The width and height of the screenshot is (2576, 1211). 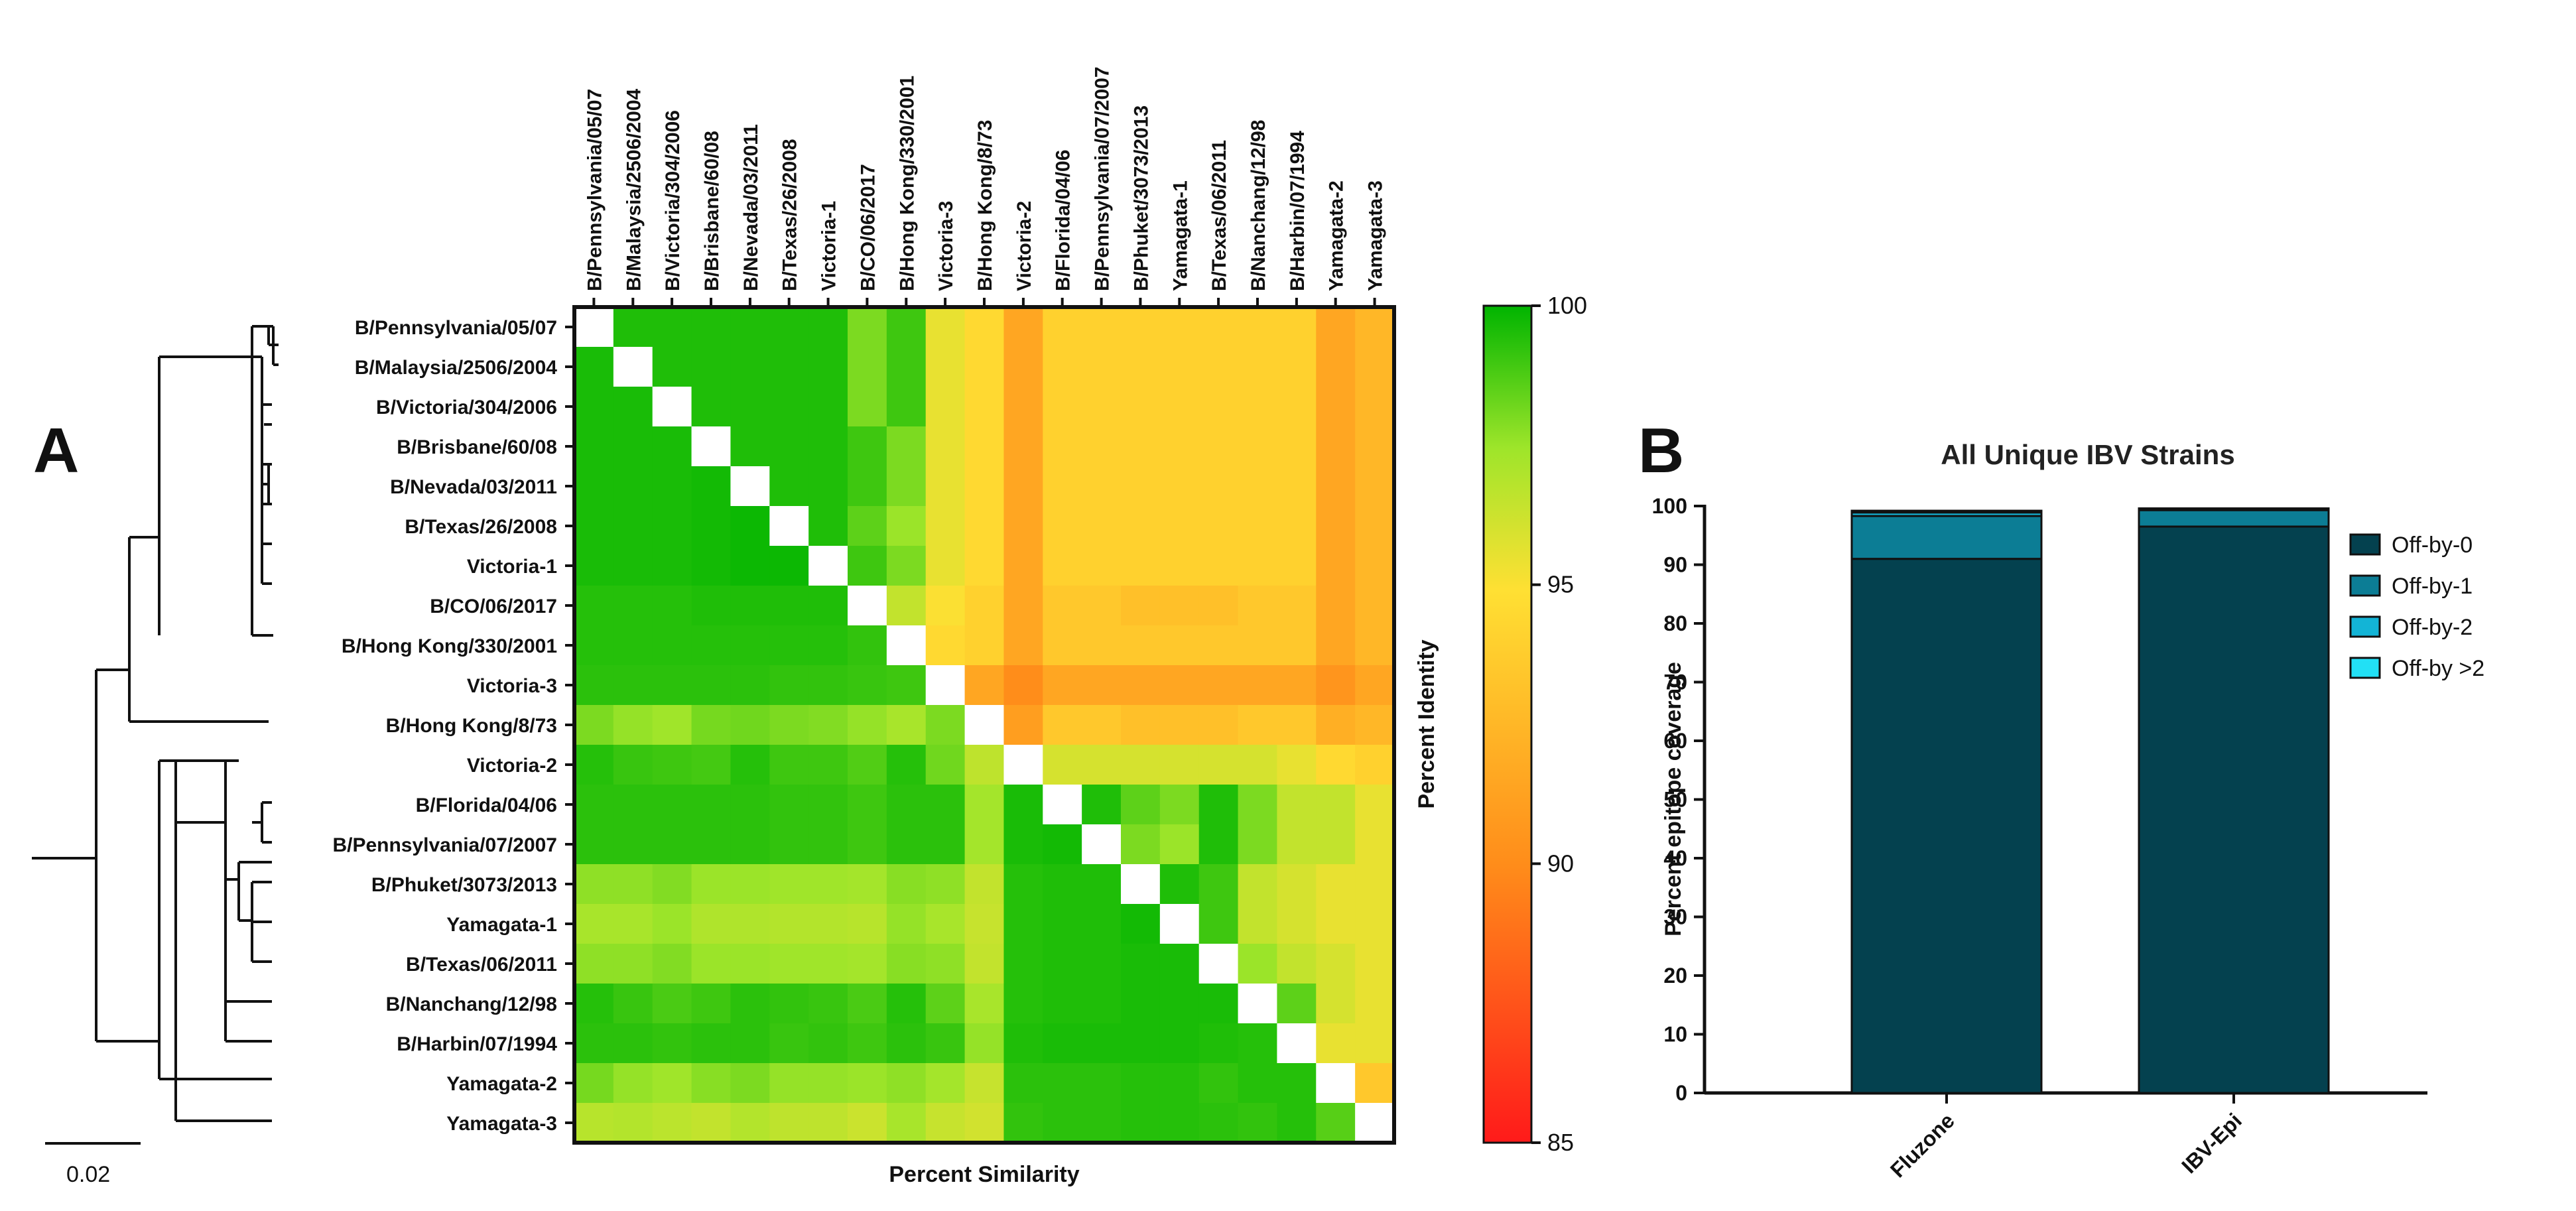 I want to click on heatmap-row-label: B/Florida/04/06, so click(x=487, y=806).